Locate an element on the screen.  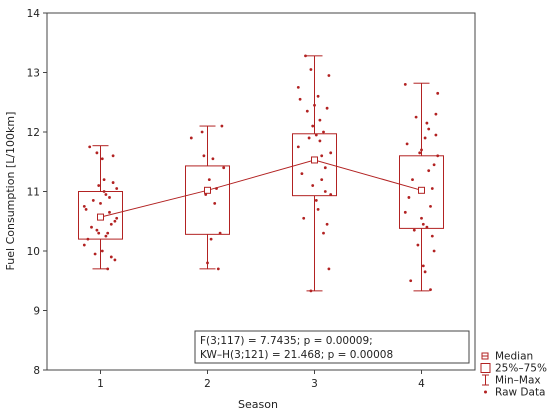
x-tick-label: 2 is located at coordinates (207, 384).